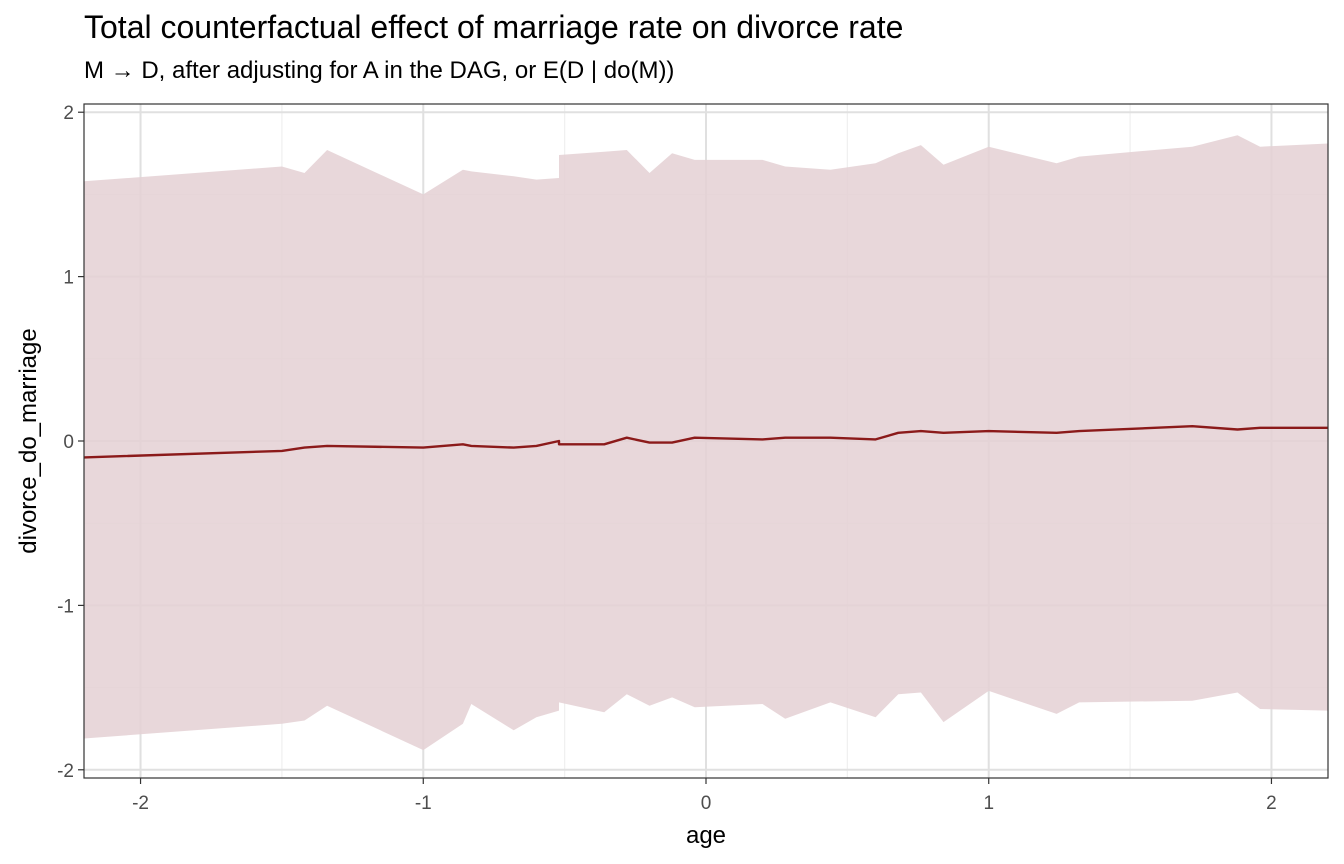 Image resolution: width=1344 pixels, height=864 pixels. What do you see at coordinates (28, 440) in the screenshot?
I see `y-axis-title: divorce_do_marriage` at bounding box center [28, 440].